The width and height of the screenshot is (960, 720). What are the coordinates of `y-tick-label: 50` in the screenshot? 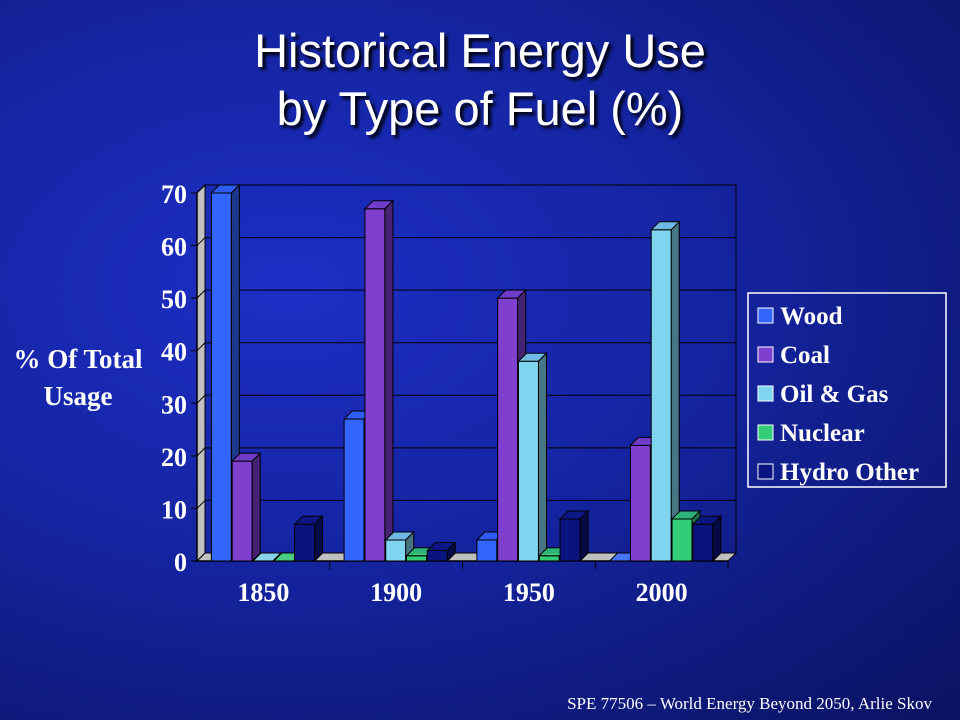 It's located at (174, 299).